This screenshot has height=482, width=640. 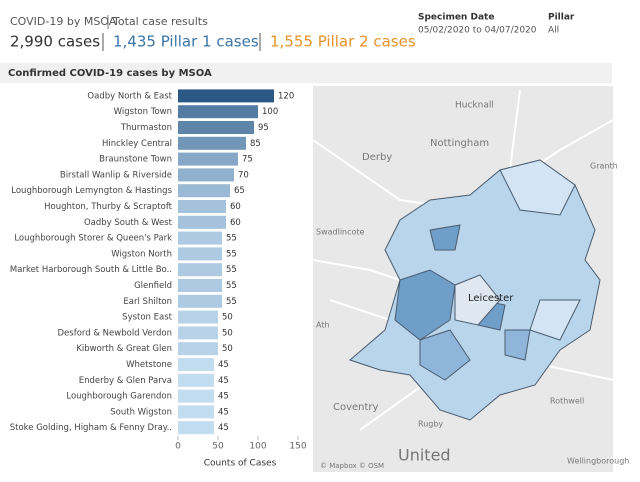 I want to click on value-label: 100, so click(x=270, y=112).